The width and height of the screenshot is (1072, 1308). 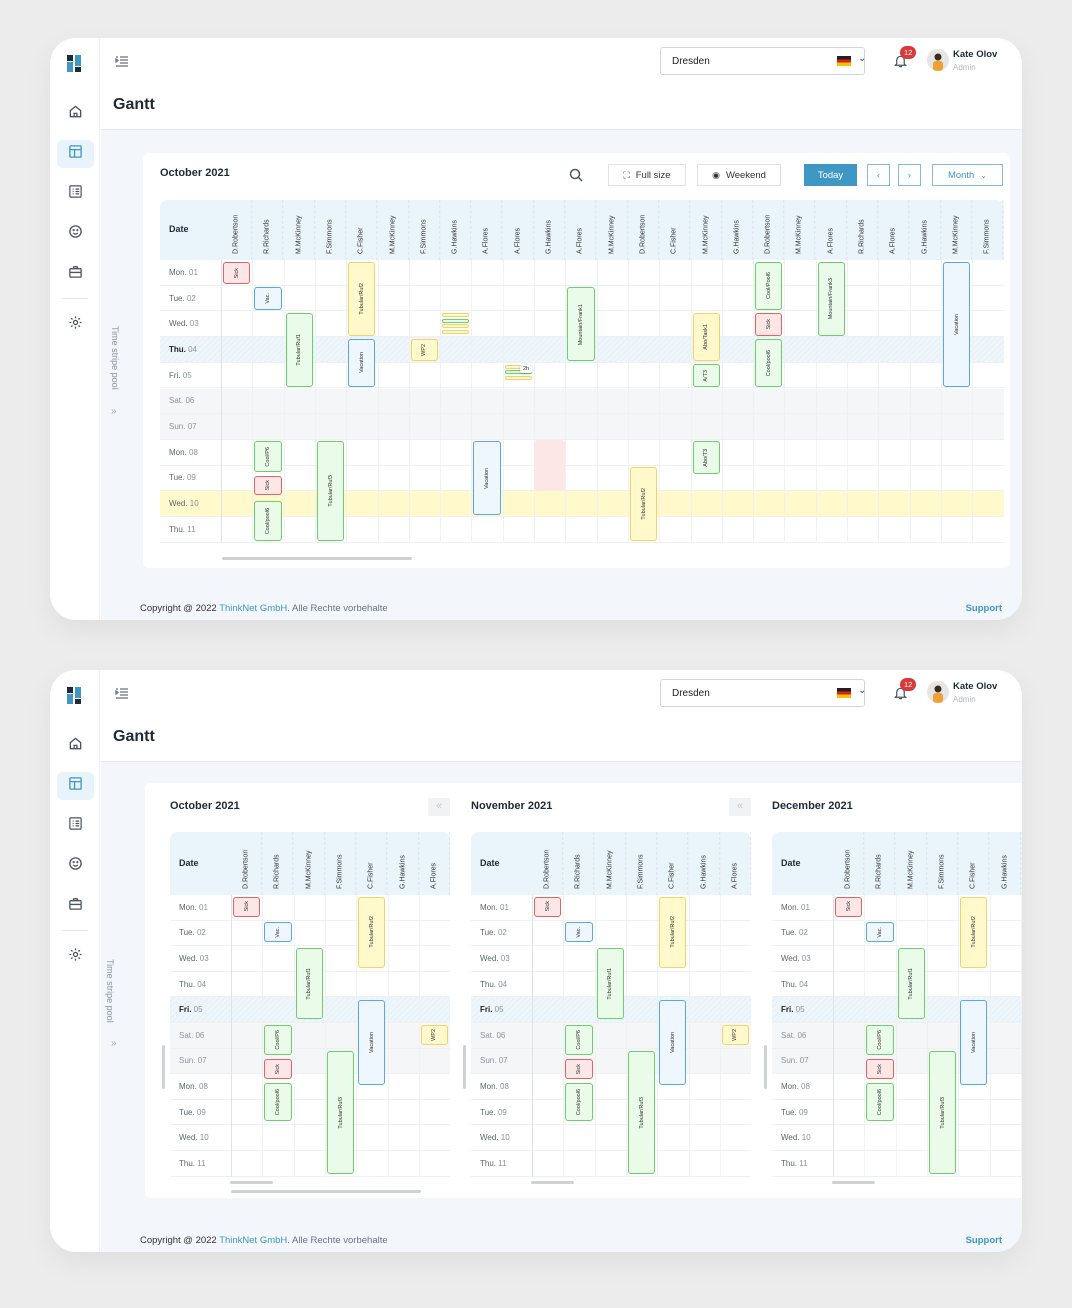 I want to click on gantt-bar-green: Cool/Pool6, so click(x=769, y=285).